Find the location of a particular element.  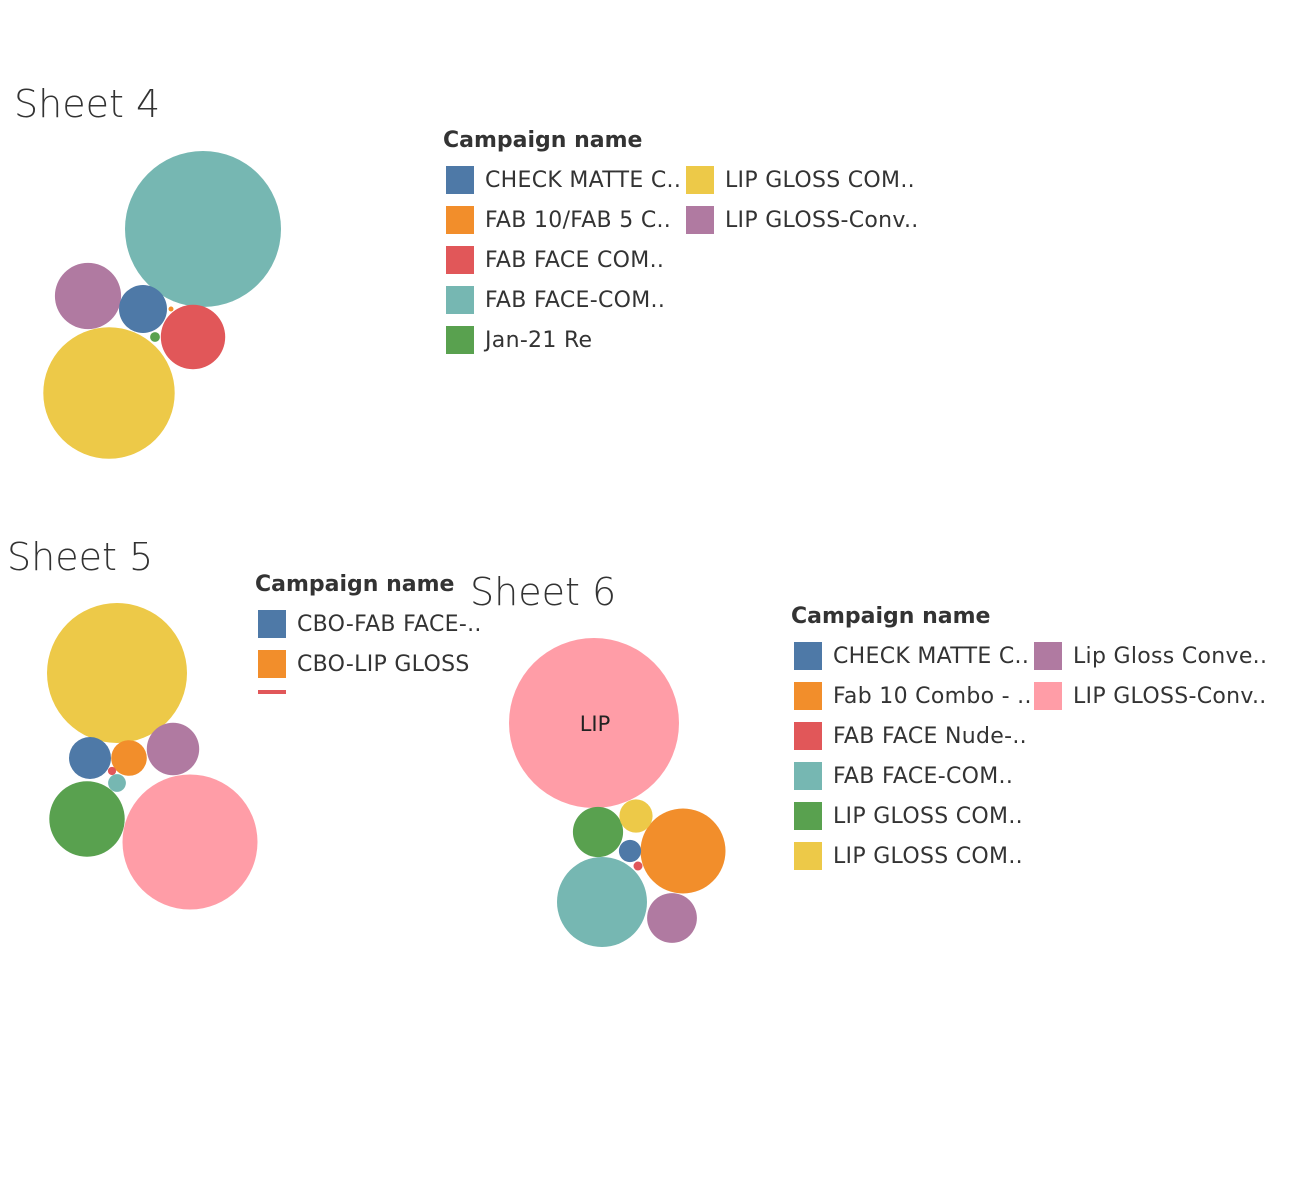

legend-item: FAB 10/FAB 5 C.. is located at coordinates (558, 220).